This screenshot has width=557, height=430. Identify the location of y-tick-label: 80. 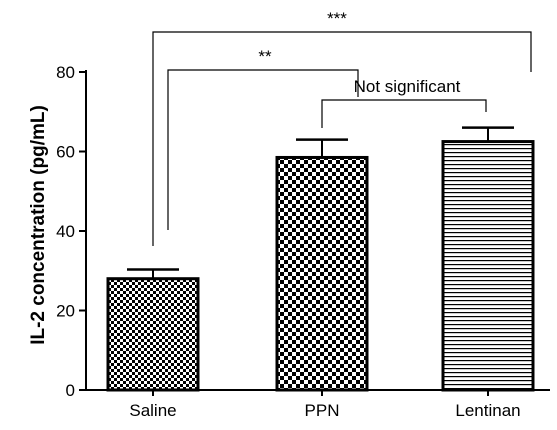
(65, 72).